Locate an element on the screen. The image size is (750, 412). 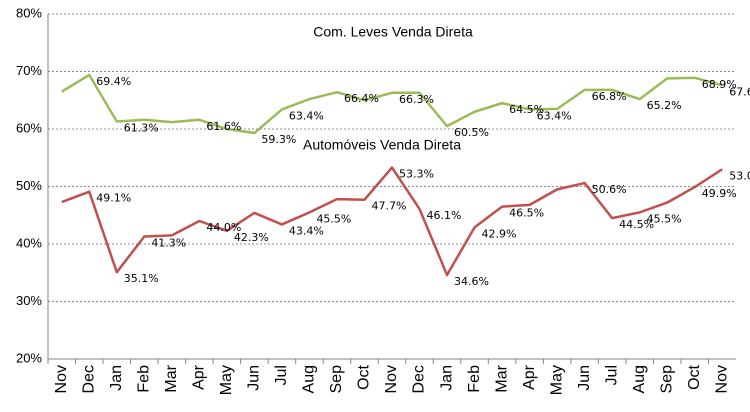
data-label: 53.0% is located at coordinates (739, 175).